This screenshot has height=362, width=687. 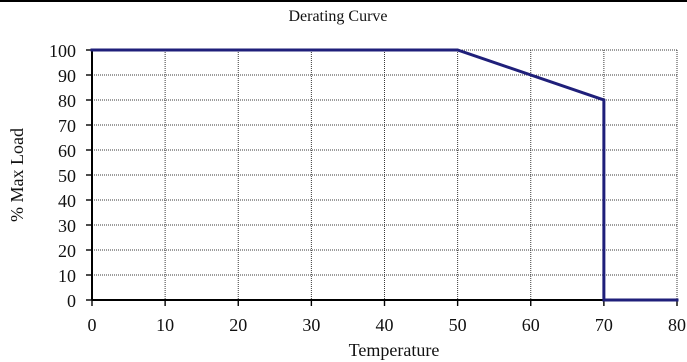 I want to click on x-tick-label: 50, so click(x=458, y=325).